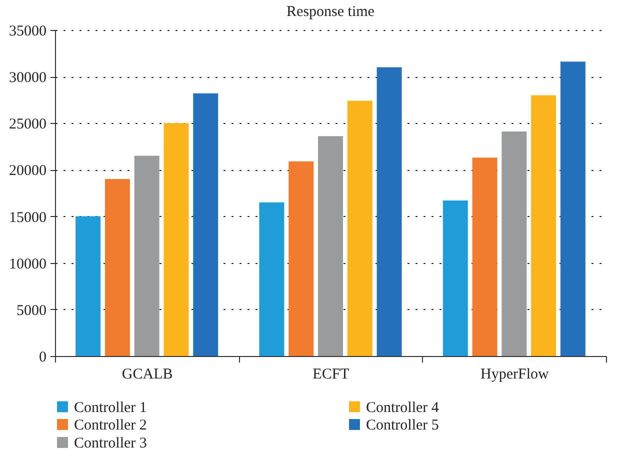 The image size is (619, 455). Describe the element at coordinates (27, 78) in the screenshot. I see `y-tick-label: 30000` at that location.